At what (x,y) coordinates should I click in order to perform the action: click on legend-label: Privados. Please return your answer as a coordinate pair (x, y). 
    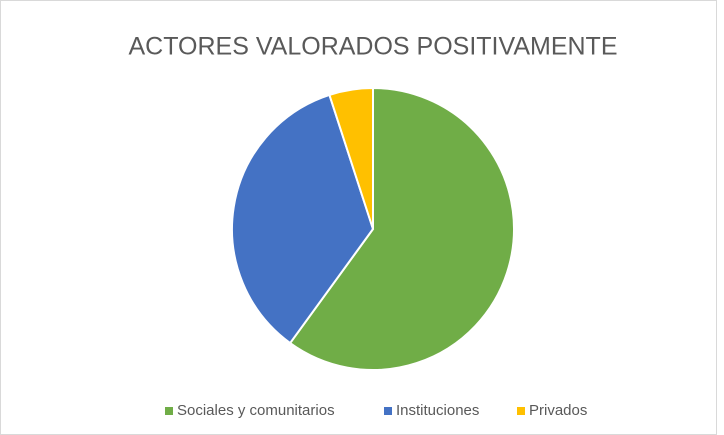
    Looking at the image, I should click on (558, 410).